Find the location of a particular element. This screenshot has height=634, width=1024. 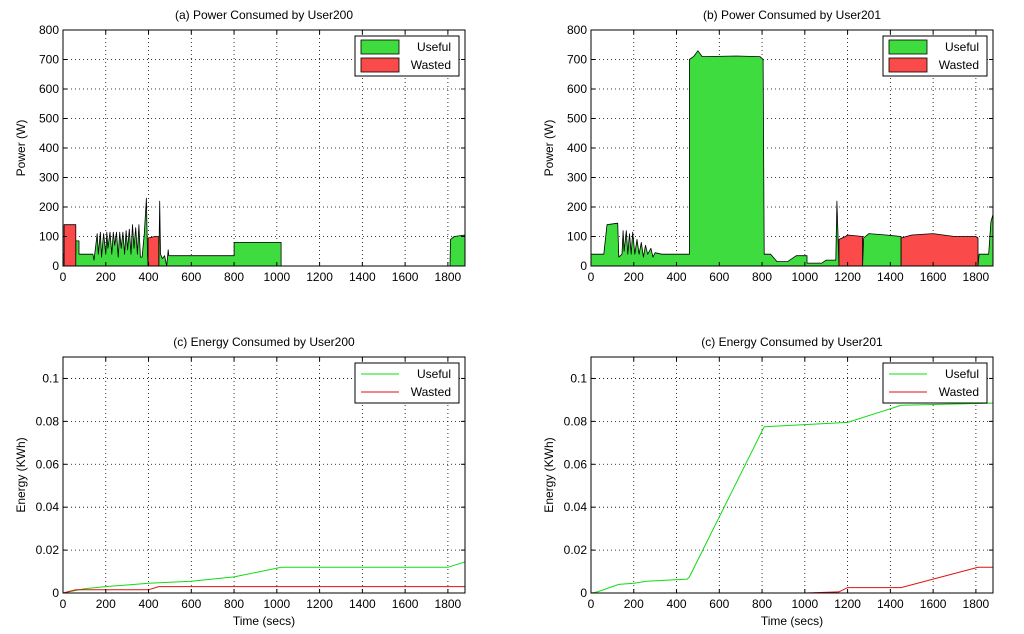

axes-frame is located at coordinates (264, 475).